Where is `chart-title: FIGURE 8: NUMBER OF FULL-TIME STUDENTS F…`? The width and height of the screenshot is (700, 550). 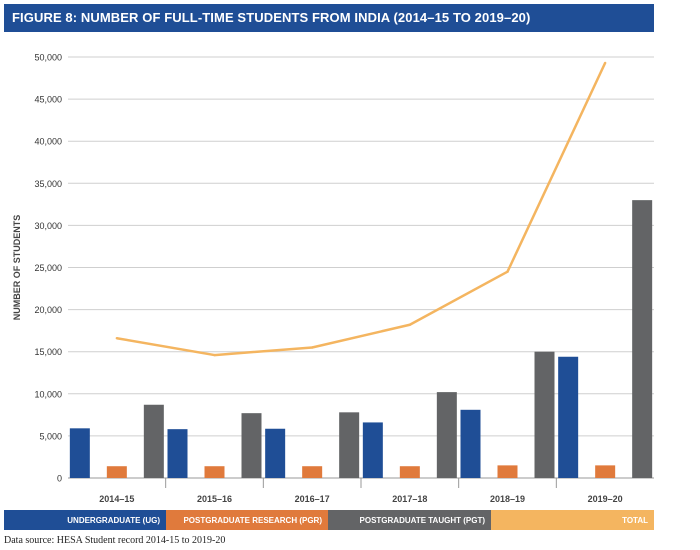 chart-title: FIGURE 8: NUMBER OF FULL-TIME STUDENTS F… is located at coordinates (271, 17).